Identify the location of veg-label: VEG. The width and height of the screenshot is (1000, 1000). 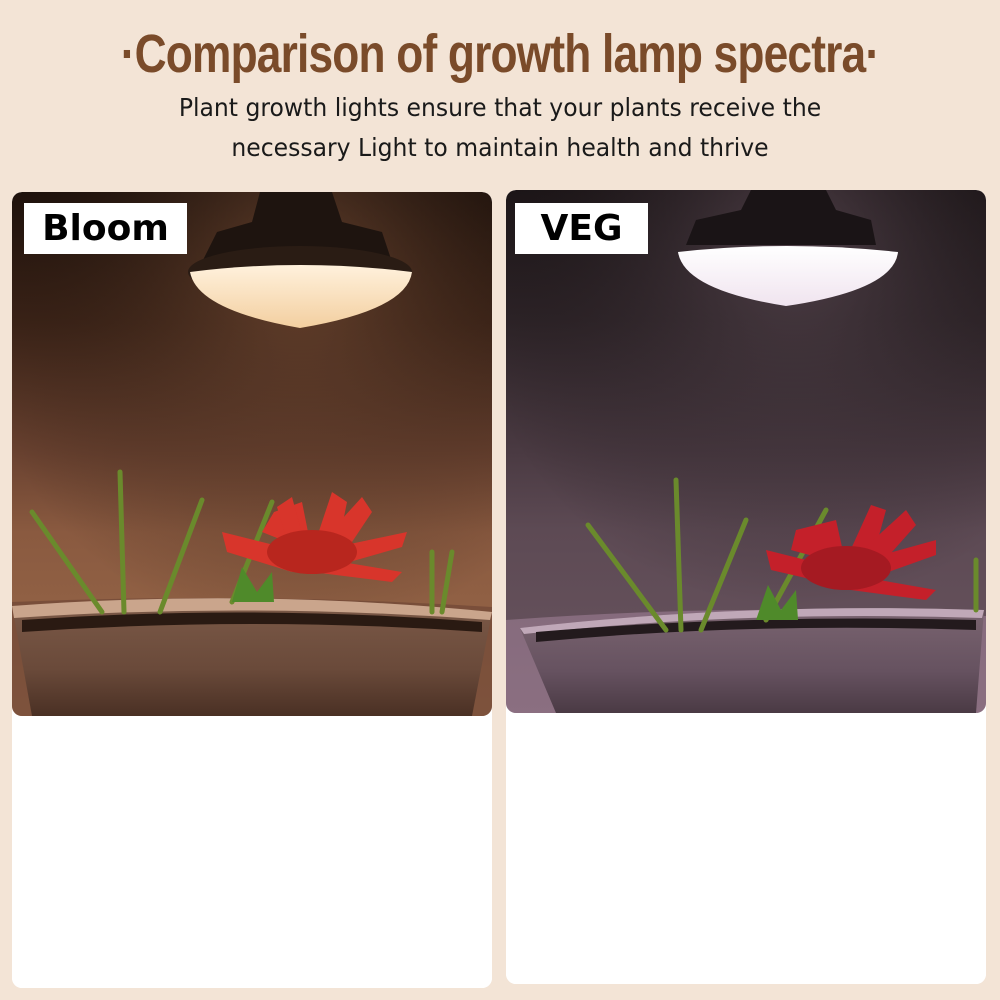
(581, 228).